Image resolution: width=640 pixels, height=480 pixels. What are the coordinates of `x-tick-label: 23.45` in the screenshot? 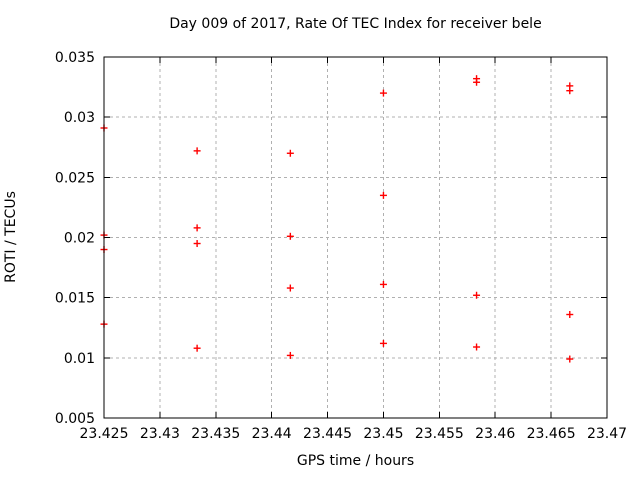 It's located at (383, 434).